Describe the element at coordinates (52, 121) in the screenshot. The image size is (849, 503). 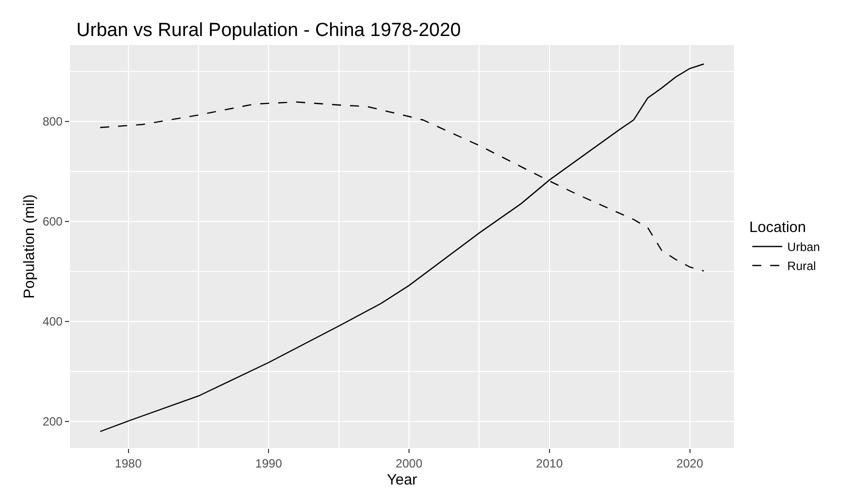
I see `y-tick-label: 800` at that location.